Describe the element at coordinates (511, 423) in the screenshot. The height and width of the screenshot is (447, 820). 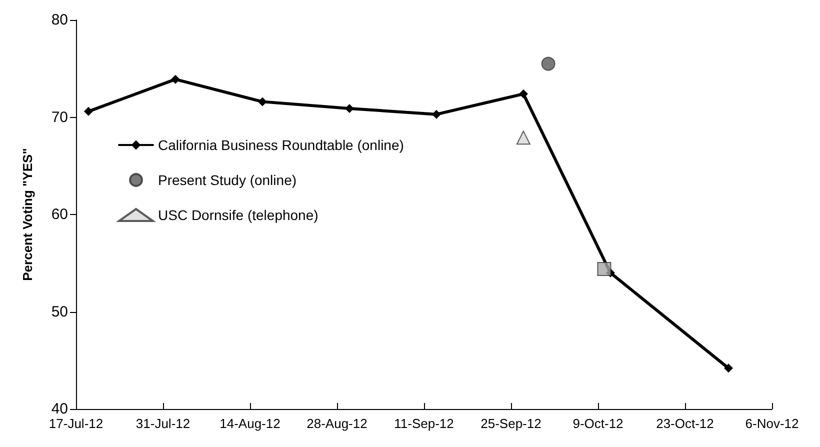
I see `x-tick-label: 25-Sep-12` at that location.